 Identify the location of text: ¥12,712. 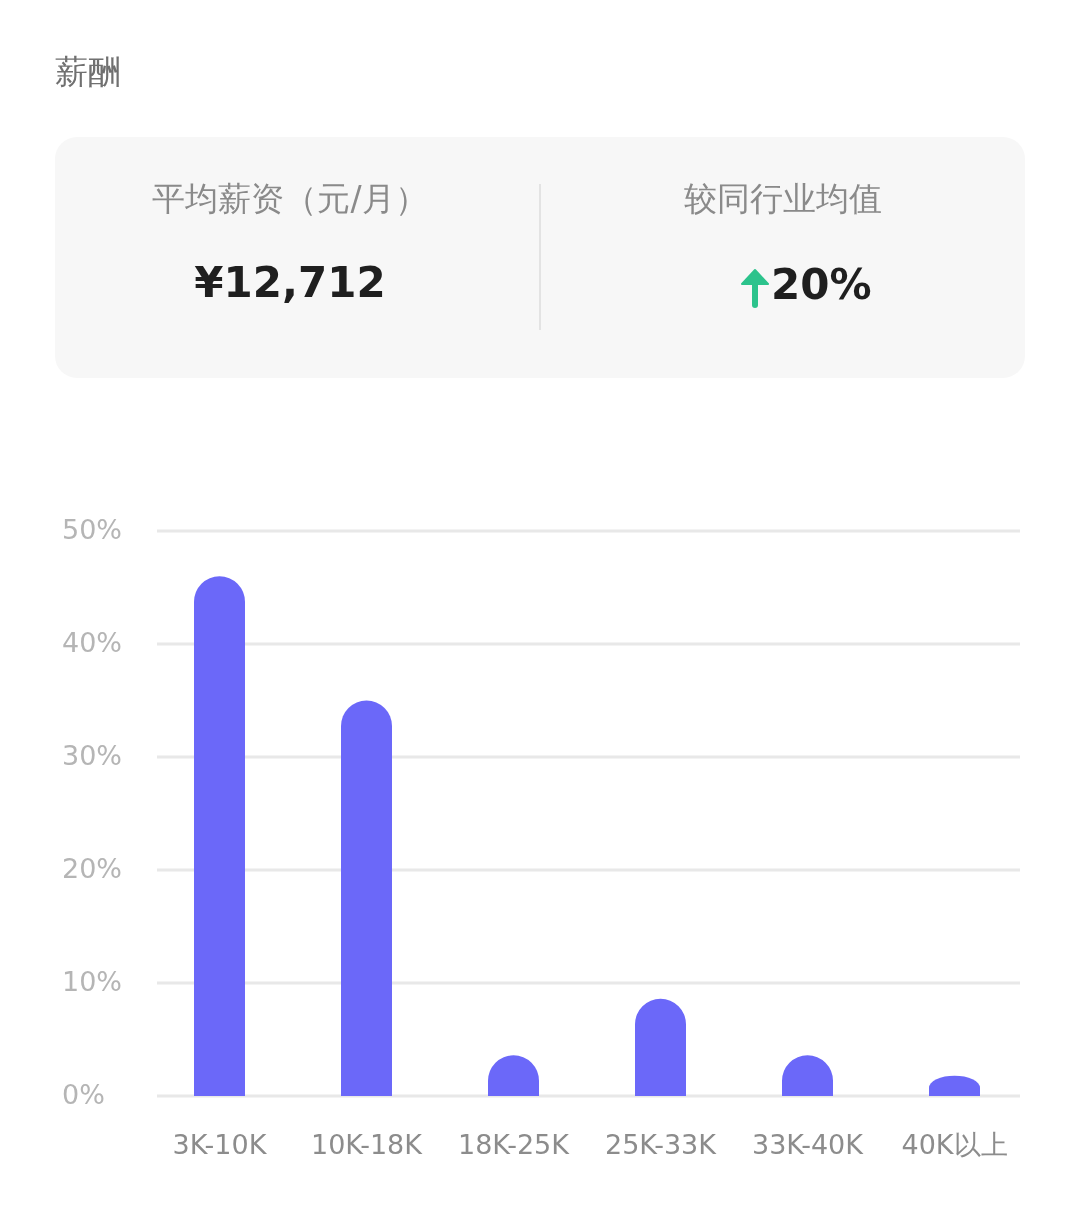
(290, 282).